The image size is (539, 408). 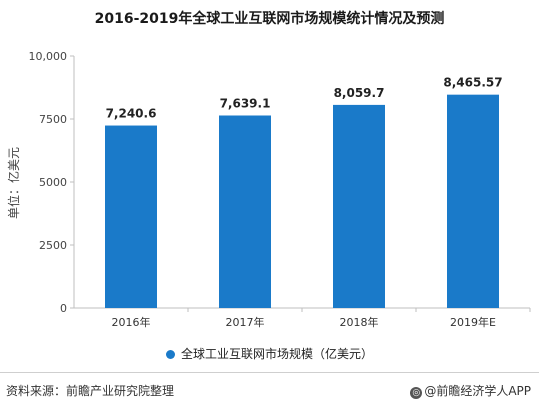 What do you see at coordinates (269, 390) in the screenshot?
I see `footer: 资料来源：前瞻产业研究院整理 ◎ @前瞻经济学人APP` at bounding box center [269, 390].